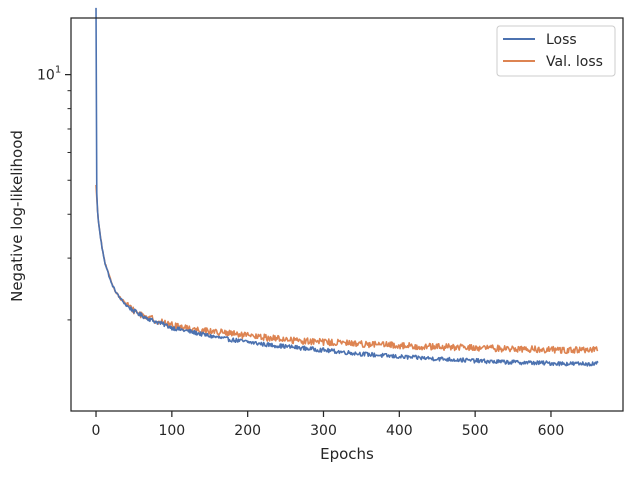  I want to click on legend-label-loss: Loss, so click(561, 40).